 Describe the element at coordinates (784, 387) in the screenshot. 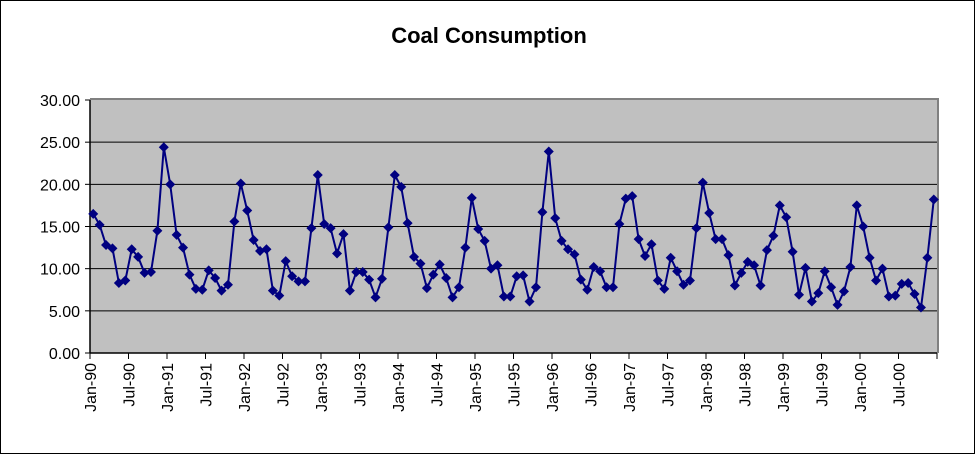

I see `x-tick-label: Jan-99` at that location.